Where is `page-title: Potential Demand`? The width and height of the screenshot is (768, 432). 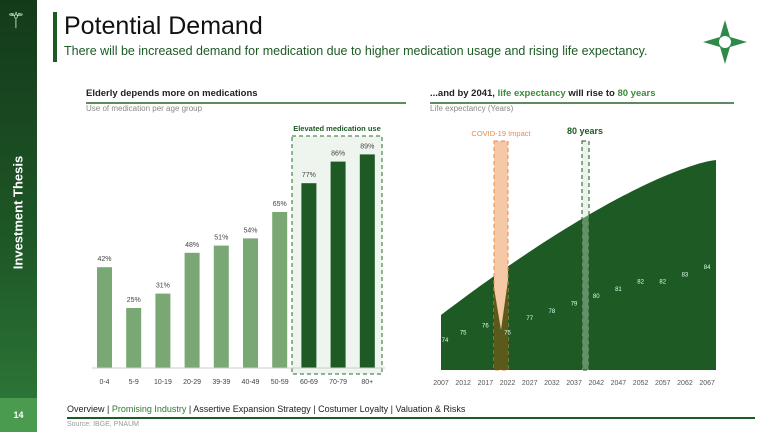 page-title: Potential Demand is located at coordinates (163, 26).